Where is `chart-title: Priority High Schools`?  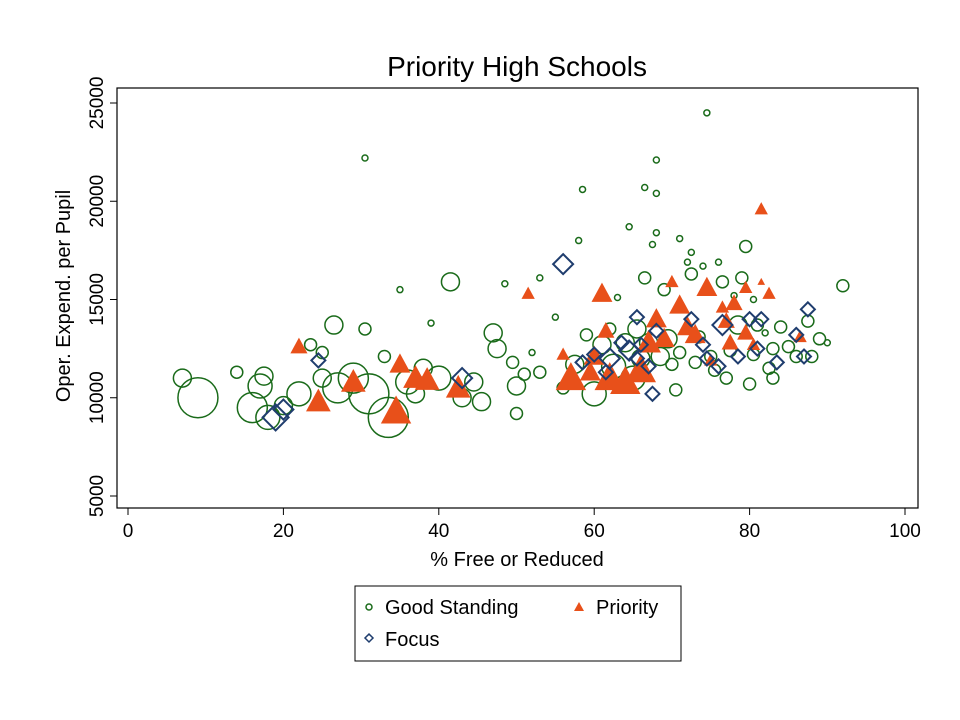
chart-title: Priority High Schools is located at coordinates (517, 66).